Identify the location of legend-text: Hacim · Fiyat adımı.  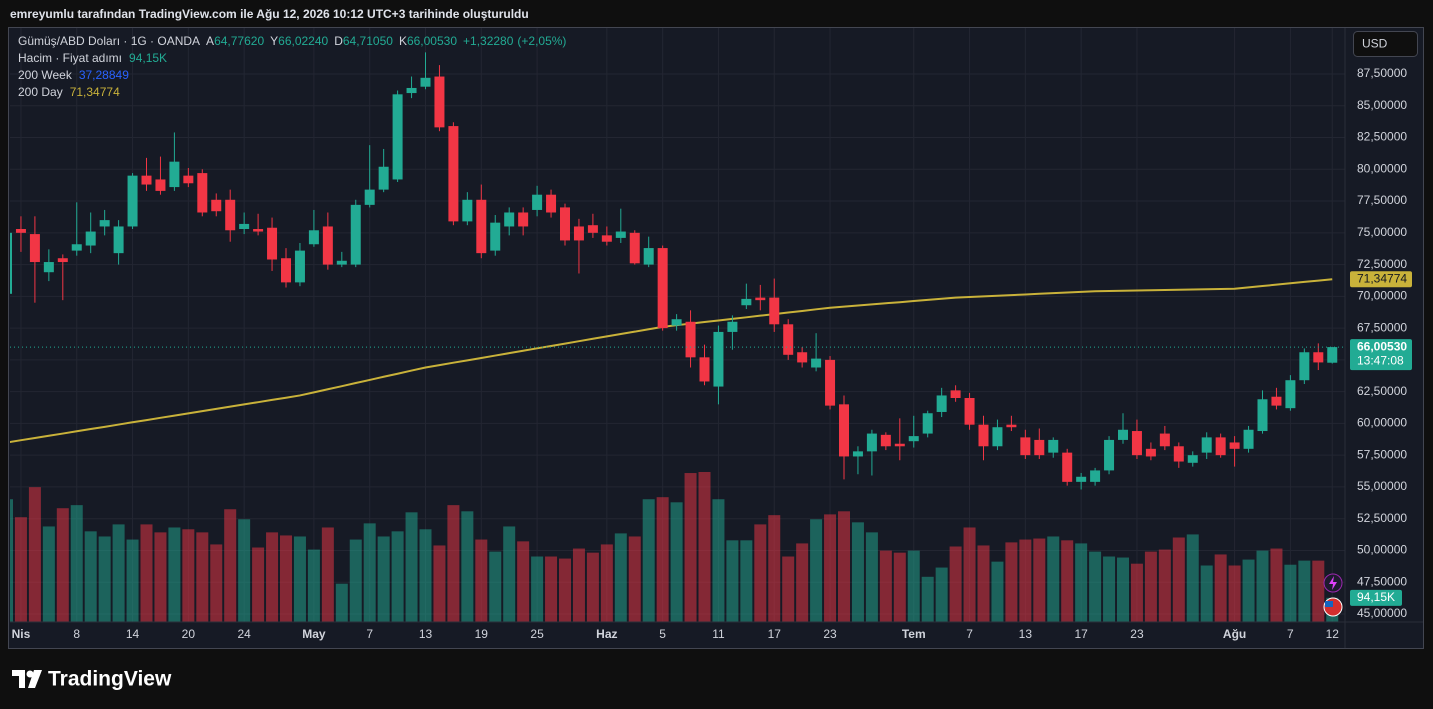
(70, 58).